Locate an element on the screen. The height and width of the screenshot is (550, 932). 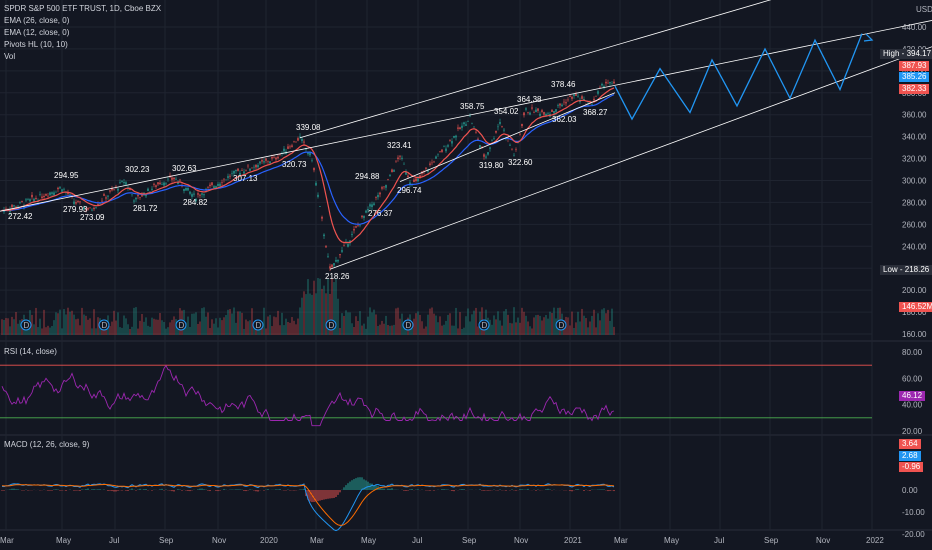
price-tag-3: 382.33 is located at coordinates (914, 89).